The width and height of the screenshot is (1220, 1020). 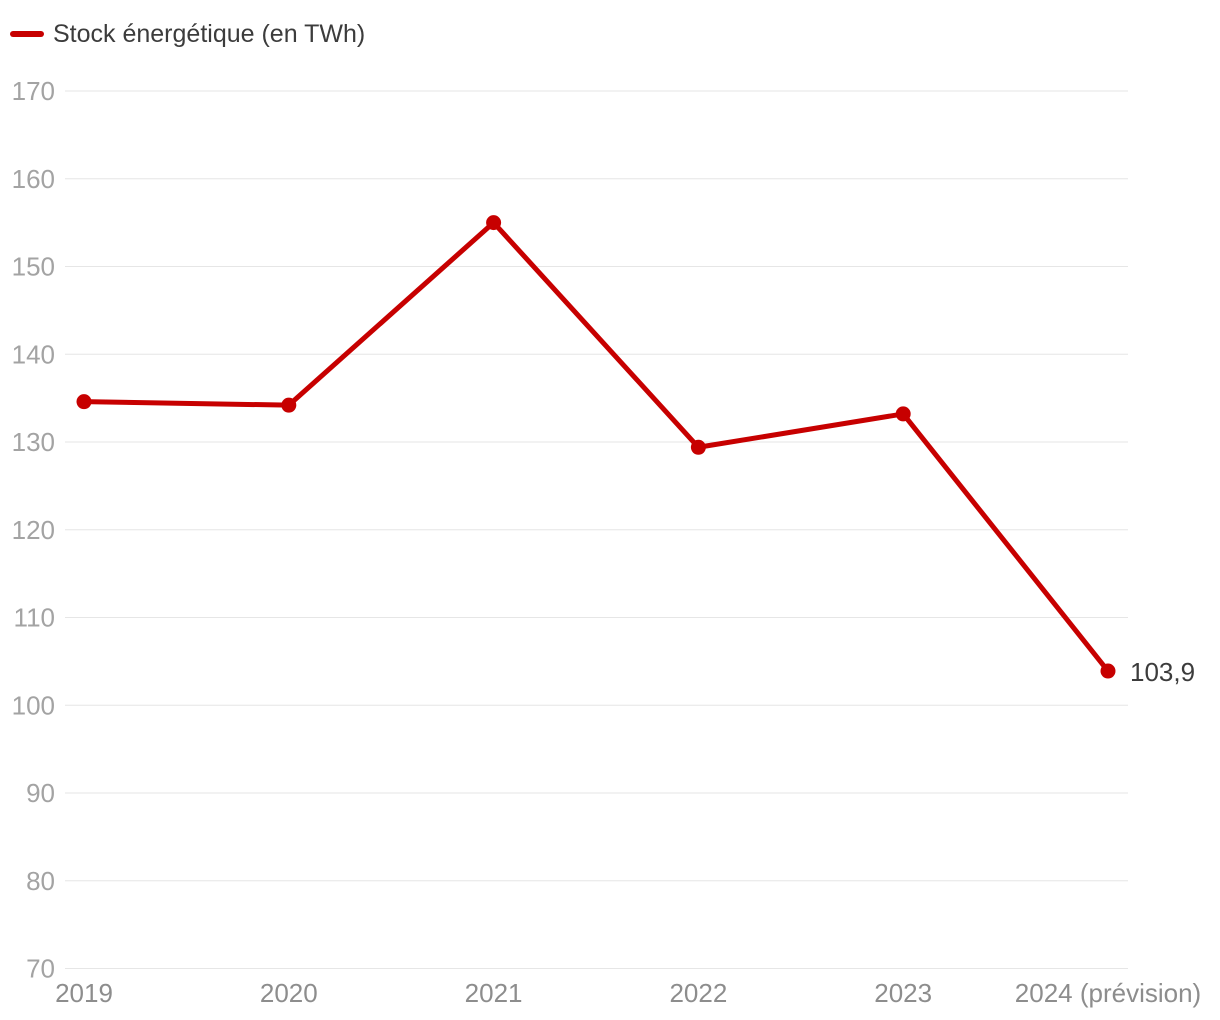 What do you see at coordinates (33, 267) in the screenshot?
I see `y-tick-label-150: 150` at bounding box center [33, 267].